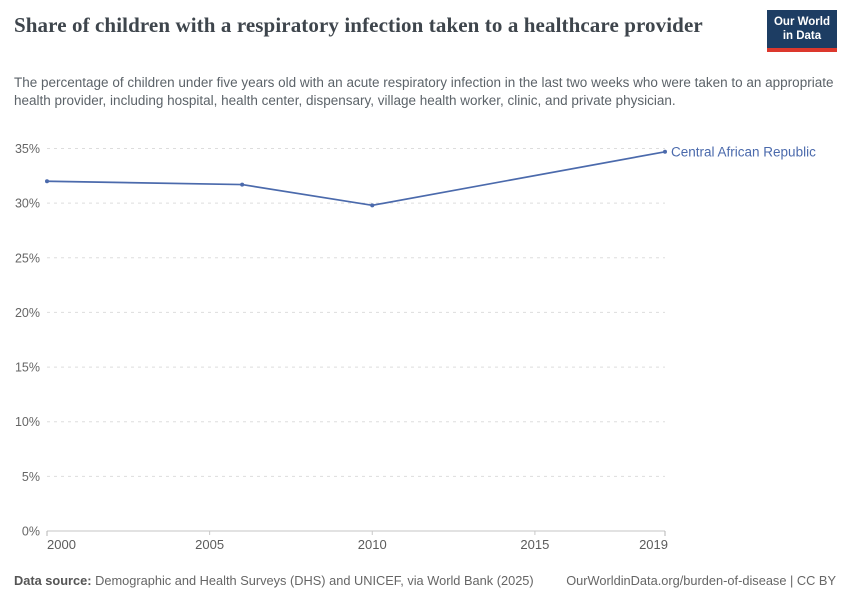 The height and width of the screenshot is (600, 850). Describe the element at coordinates (802, 36) in the screenshot. I see `owid-logo-line2: in Data` at that location.